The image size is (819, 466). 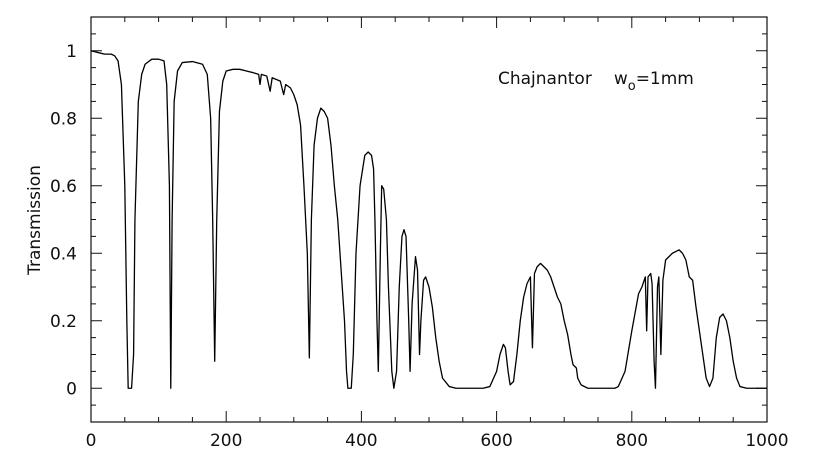 I want to click on annotation-site: Chajnantor, so click(x=545, y=79).